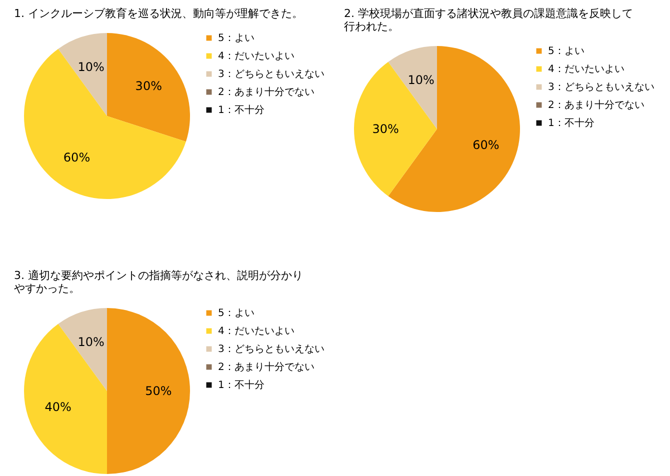  Describe the element at coordinates (58, 407) in the screenshot. I see `data-label: 40%` at that location.